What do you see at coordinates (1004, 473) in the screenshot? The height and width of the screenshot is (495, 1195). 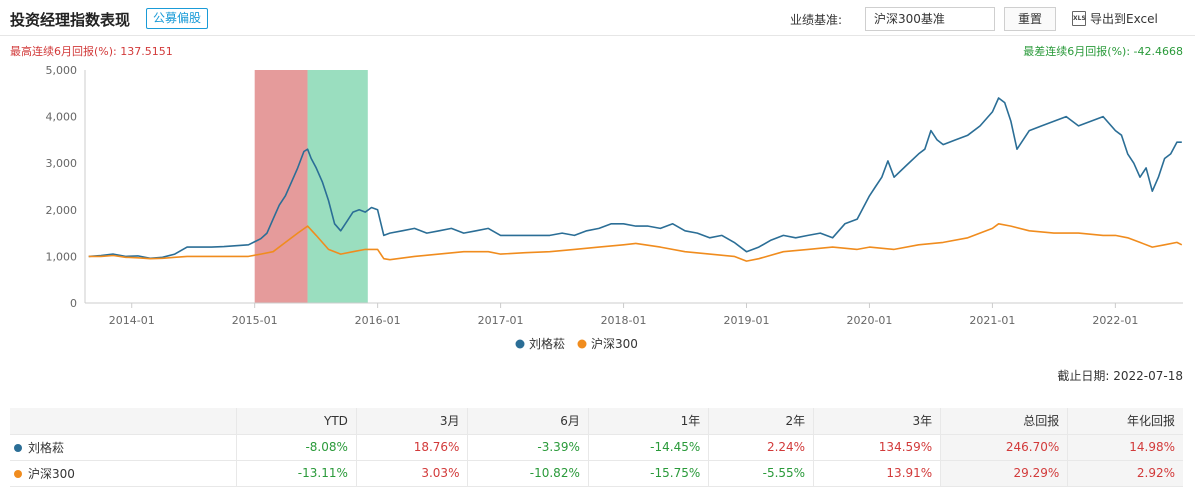 I see `return-cell: 29.29%` at bounding box center [1004, 473].